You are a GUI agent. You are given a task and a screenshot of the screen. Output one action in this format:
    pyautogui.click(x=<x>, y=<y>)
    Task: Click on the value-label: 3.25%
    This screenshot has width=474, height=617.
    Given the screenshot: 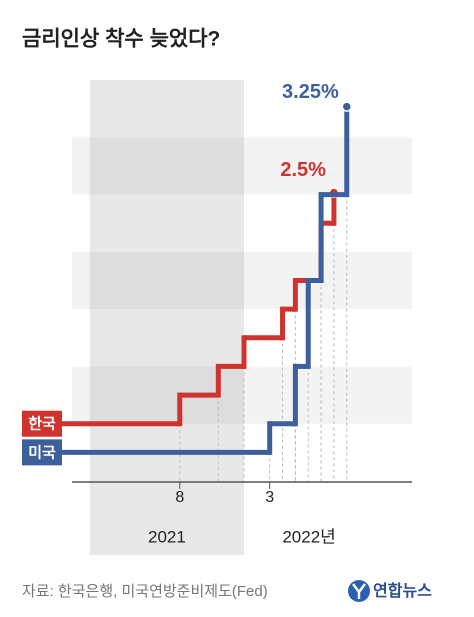 What is the action you would take?
    pyautogui.click(x=310, y=92)
    